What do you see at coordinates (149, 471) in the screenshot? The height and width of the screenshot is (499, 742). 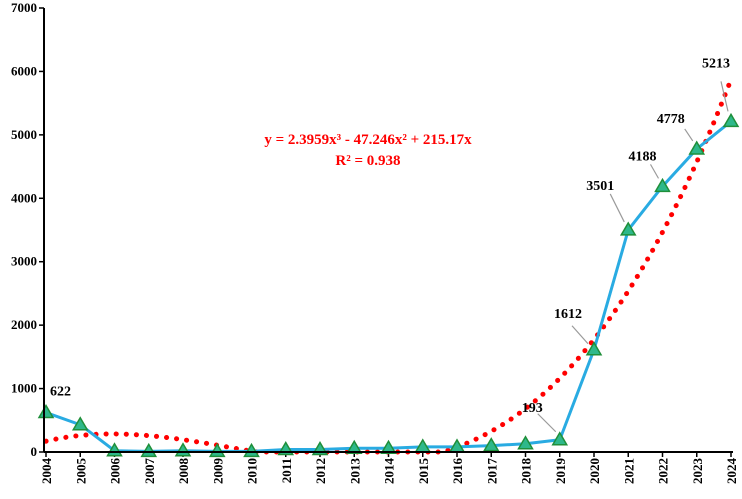 I see `x-tick-label: 2007` at bounding box center [149, 471].